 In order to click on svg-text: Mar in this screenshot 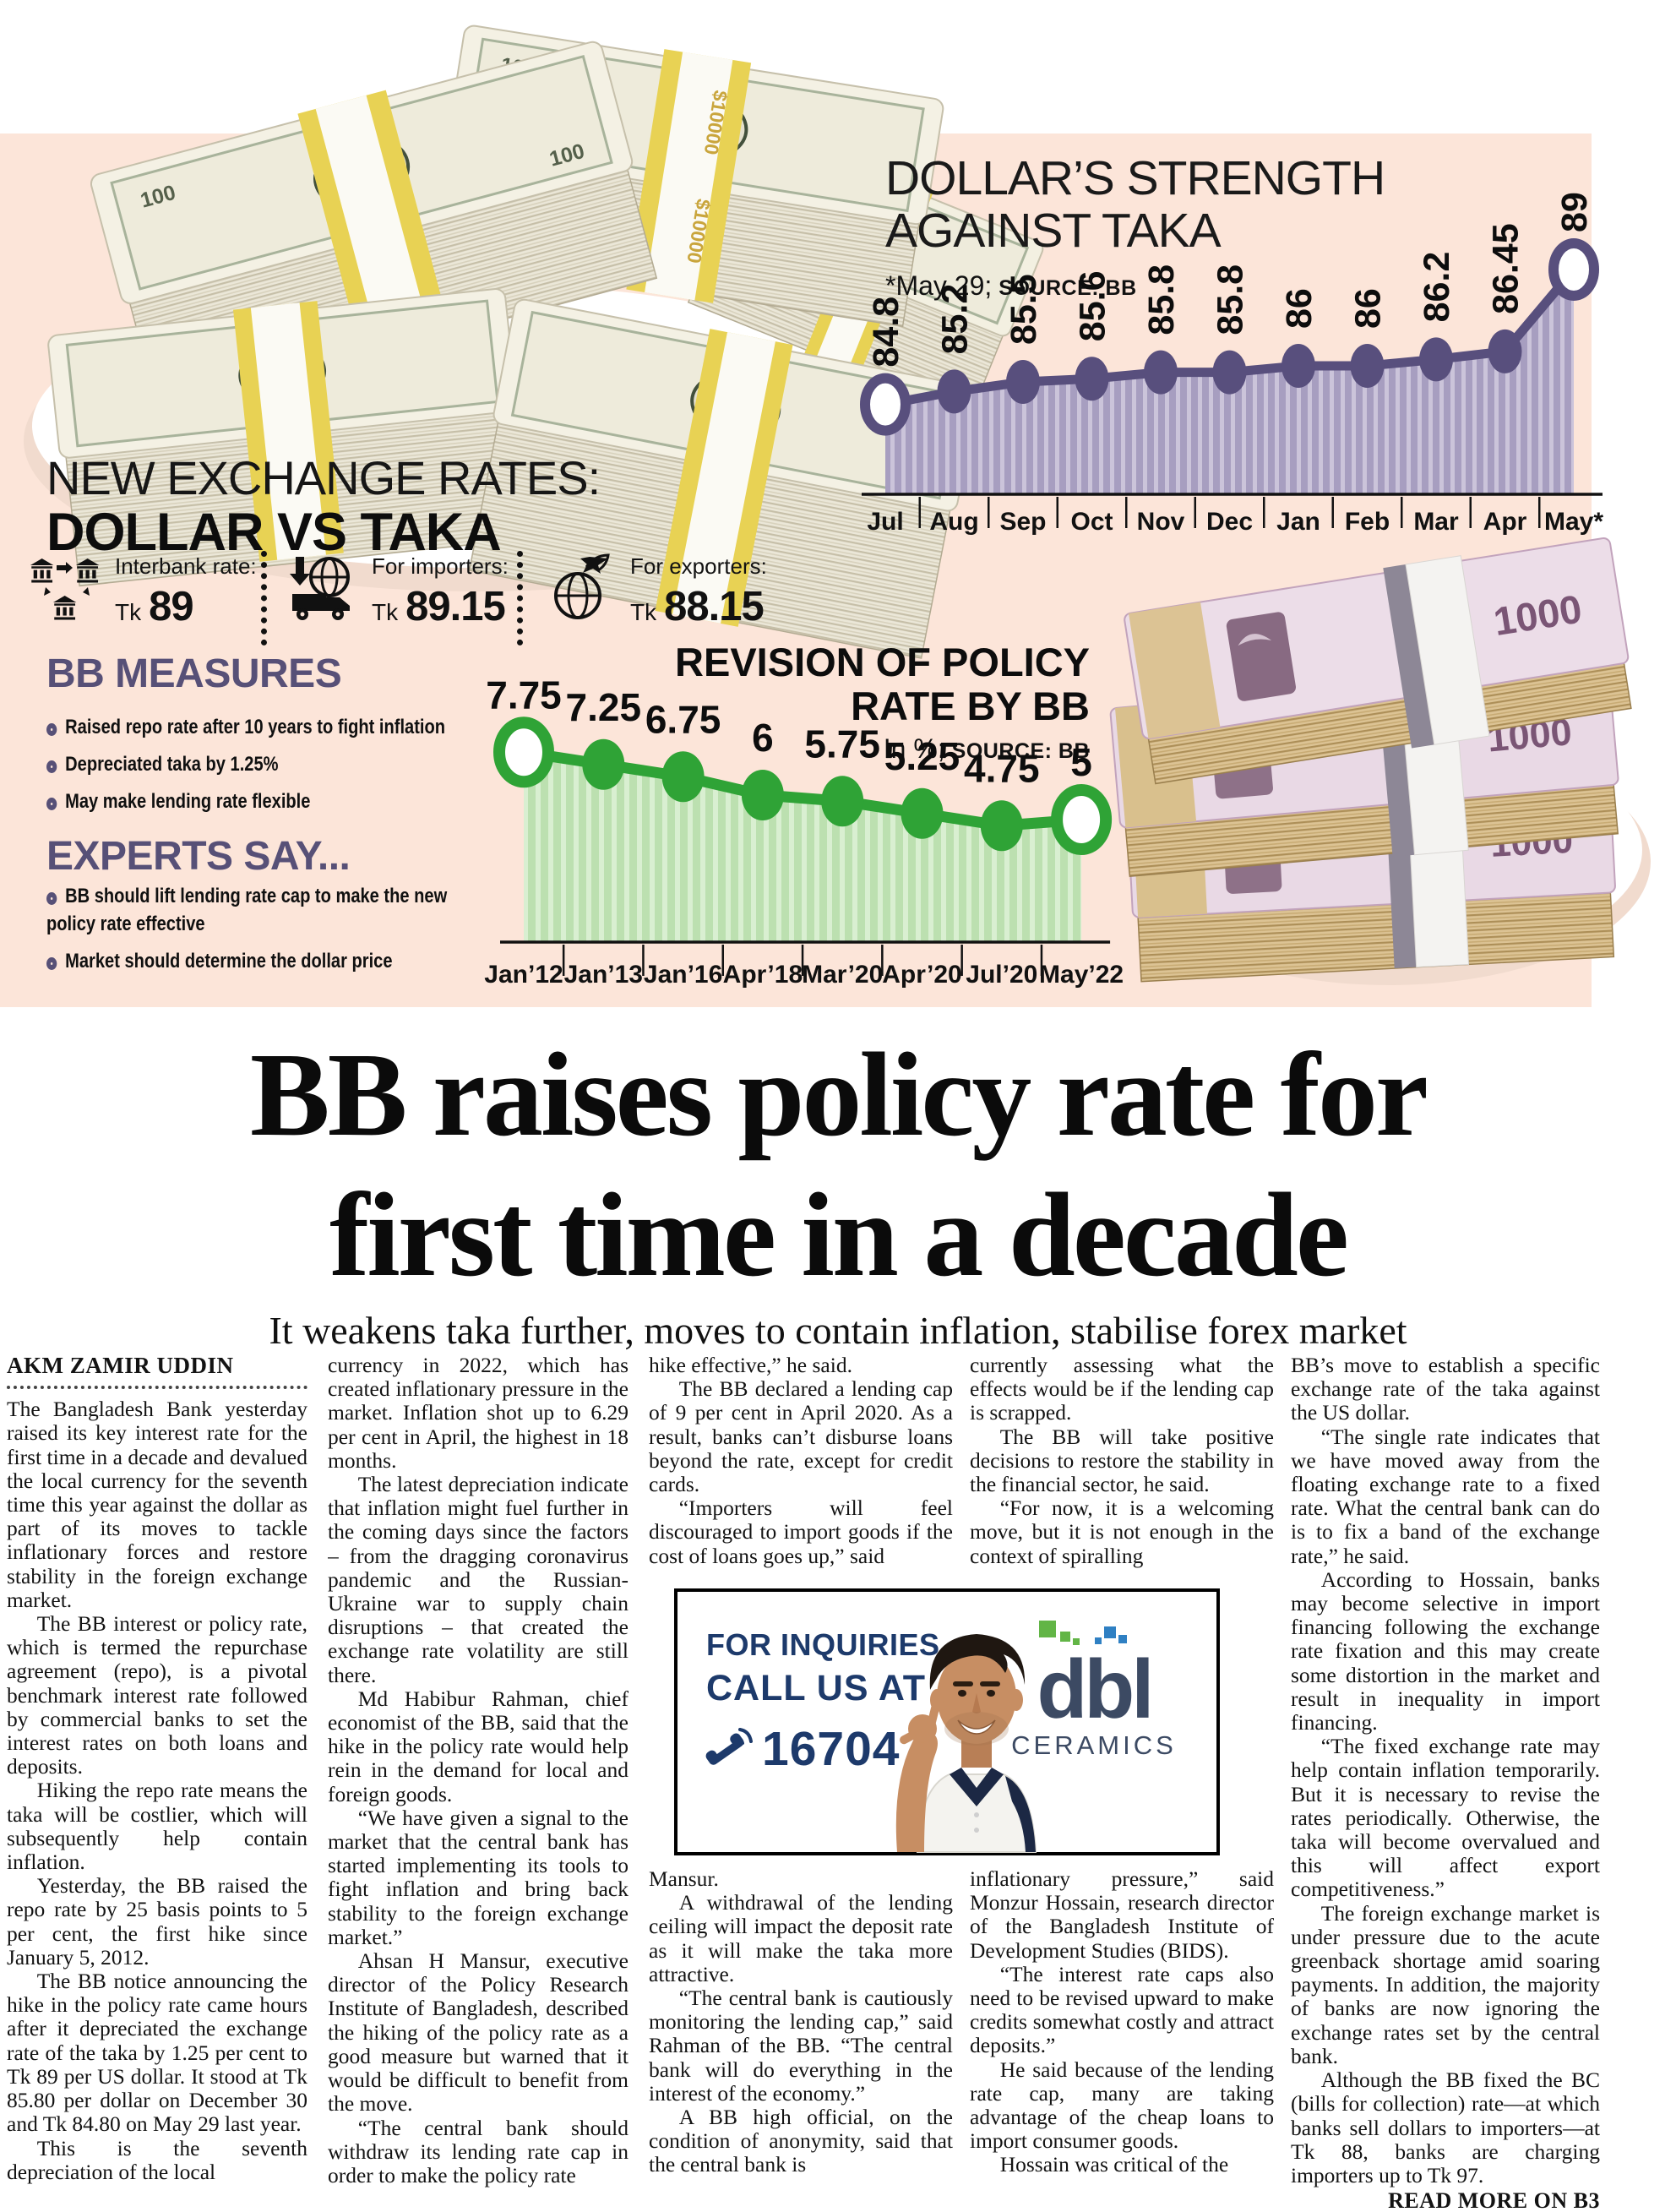, I will do `click(1436, 522)`.